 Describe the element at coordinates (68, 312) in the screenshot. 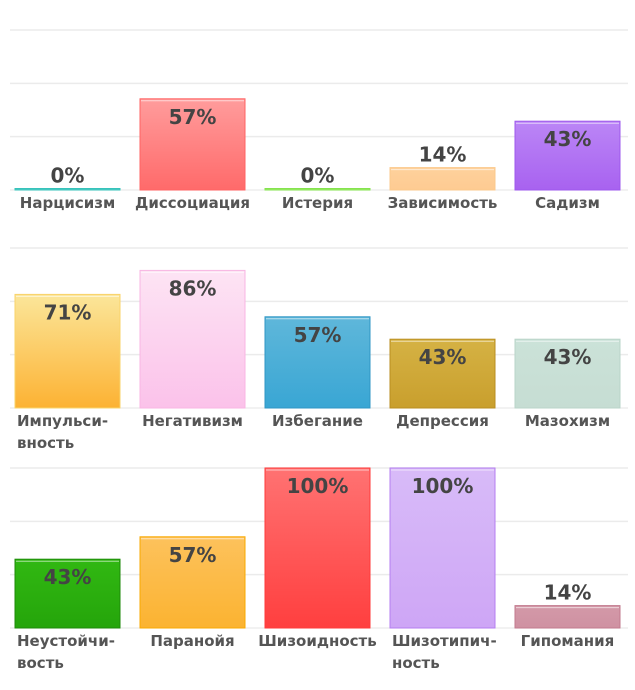

I see `value-label: 71%` at that location.